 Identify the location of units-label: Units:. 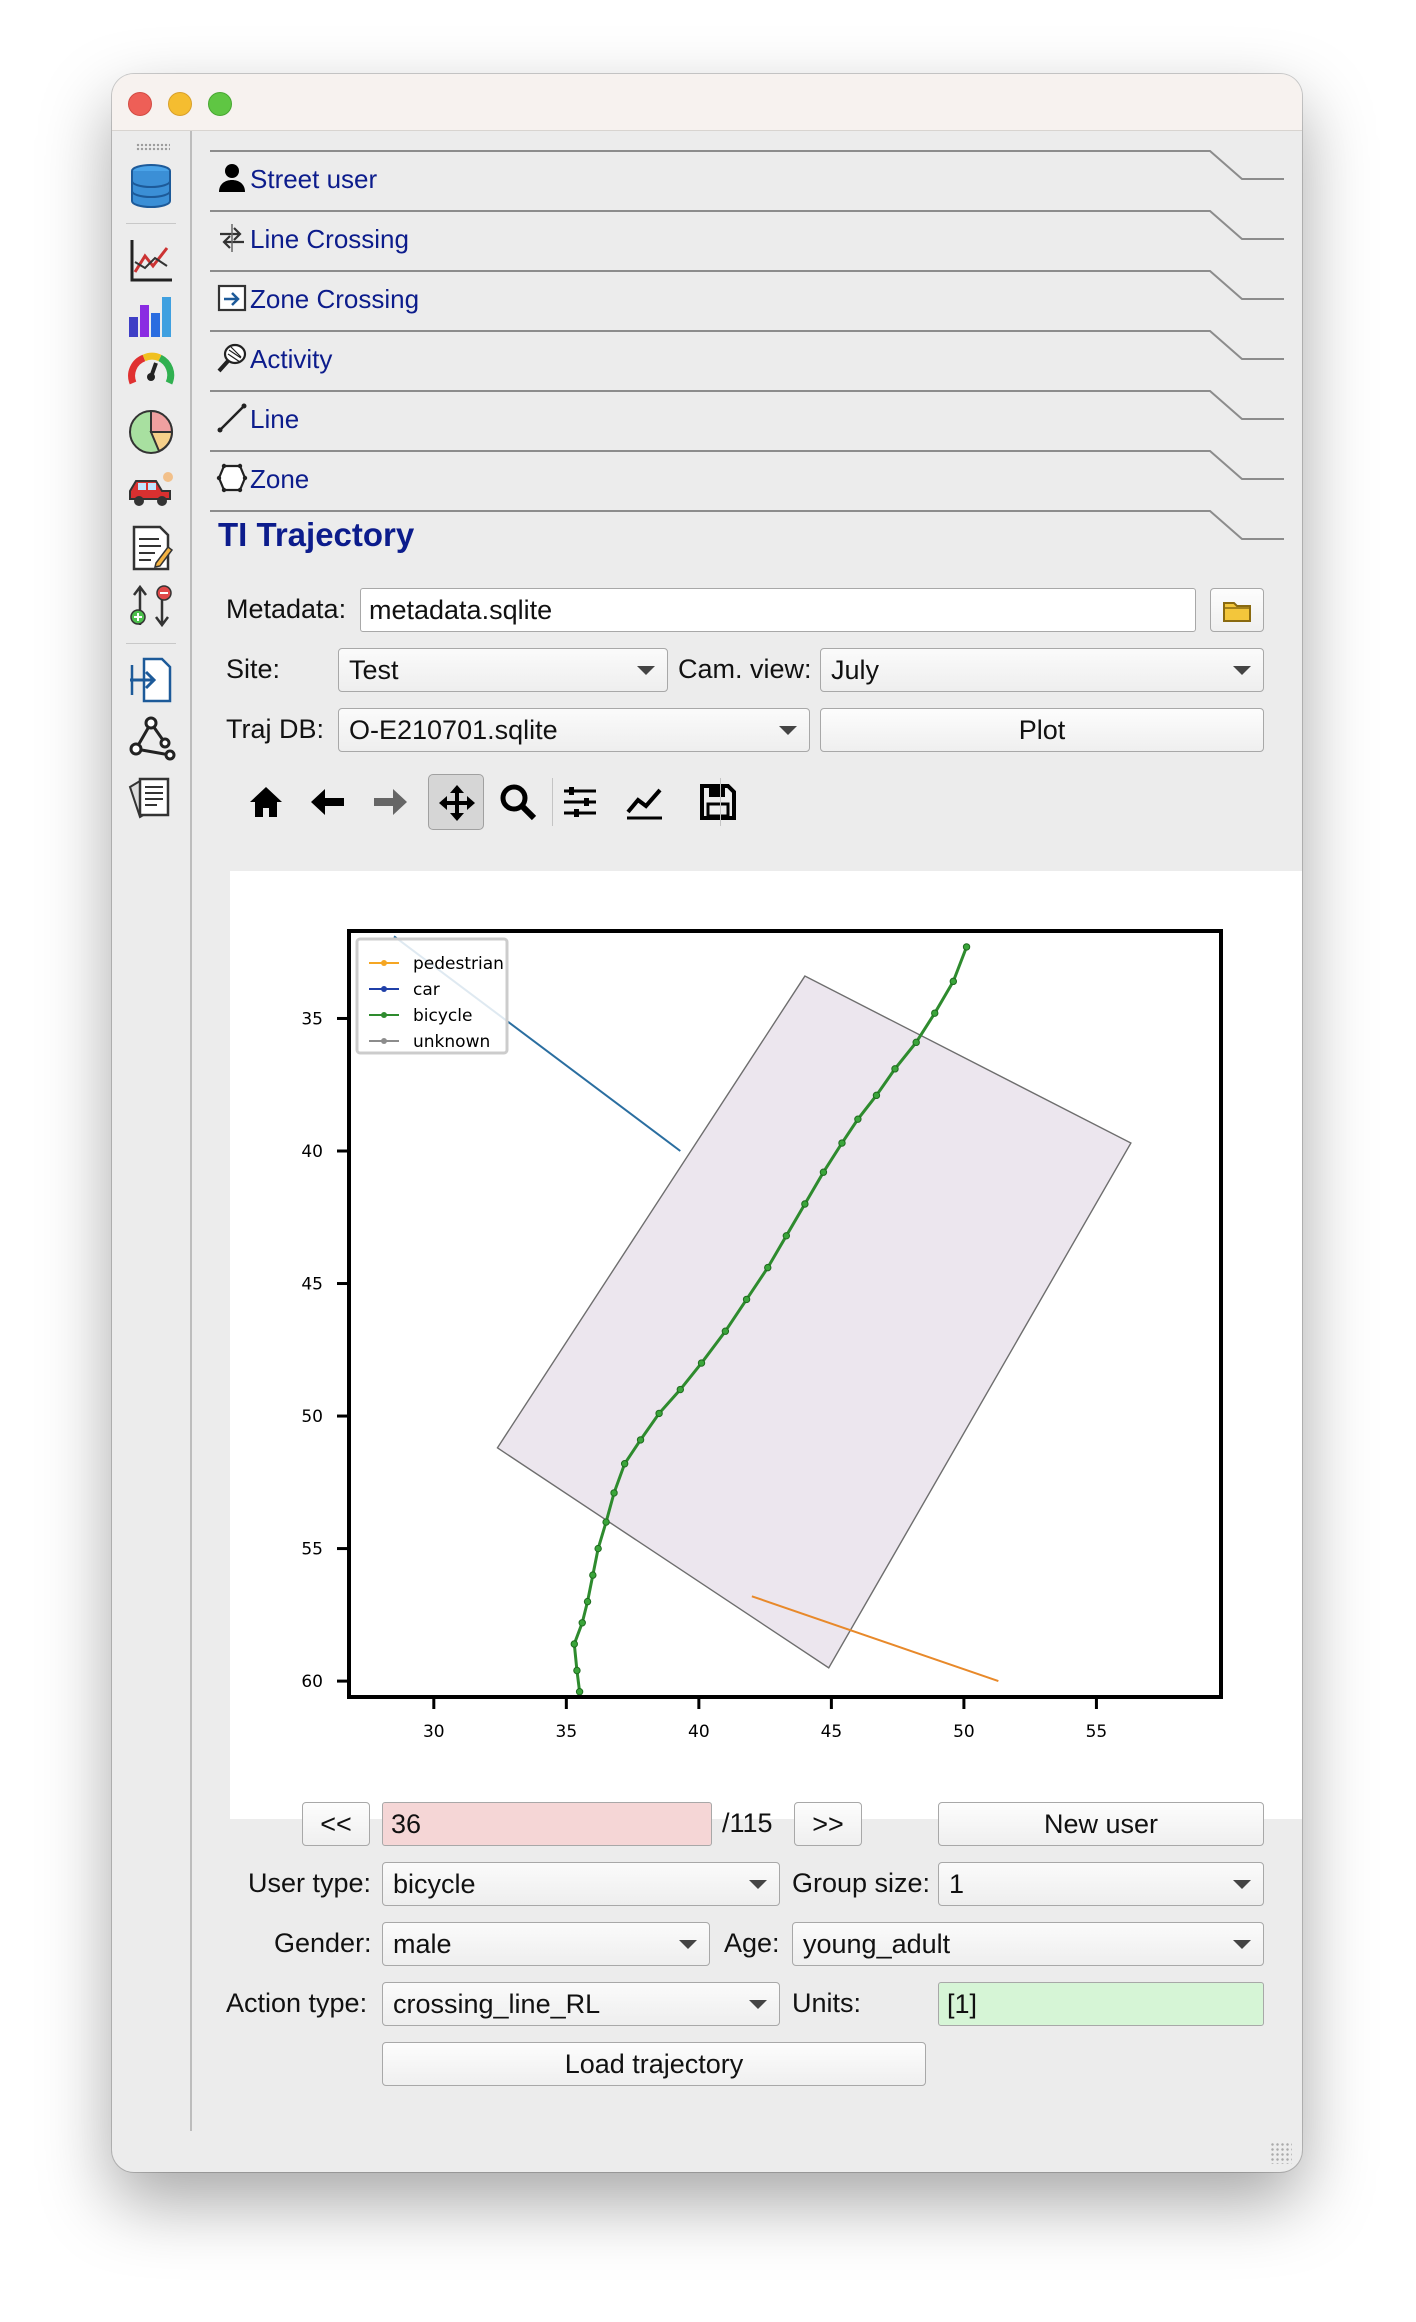
(827, 2003).